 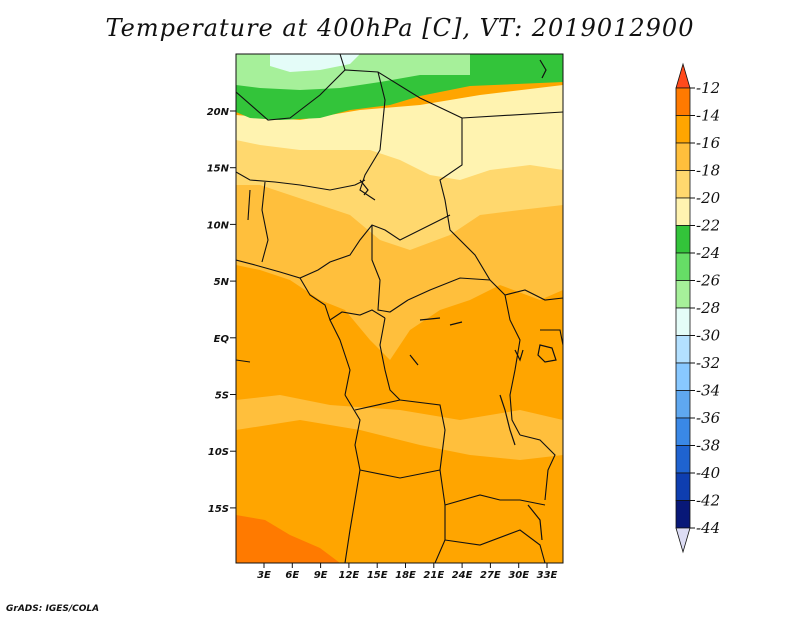 What do you see at coordinates (462, 575) in the screenshot?
I see `lon-label: 24E` at bounding box center [462, 575].